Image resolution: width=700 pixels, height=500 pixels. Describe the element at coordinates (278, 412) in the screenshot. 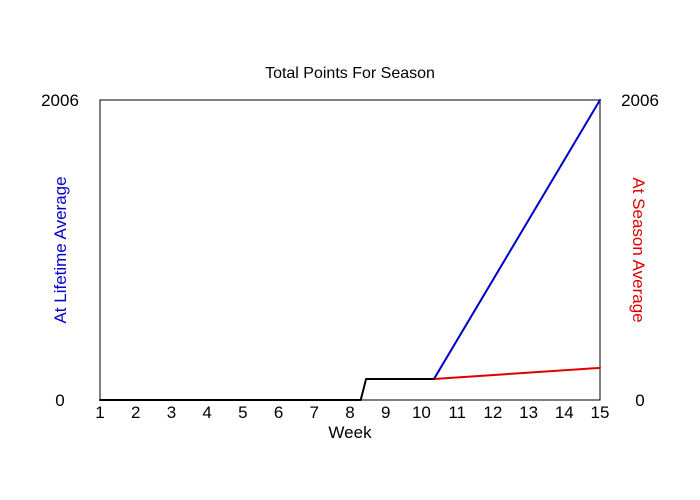

I see `x-tick-label: 6` at that location.